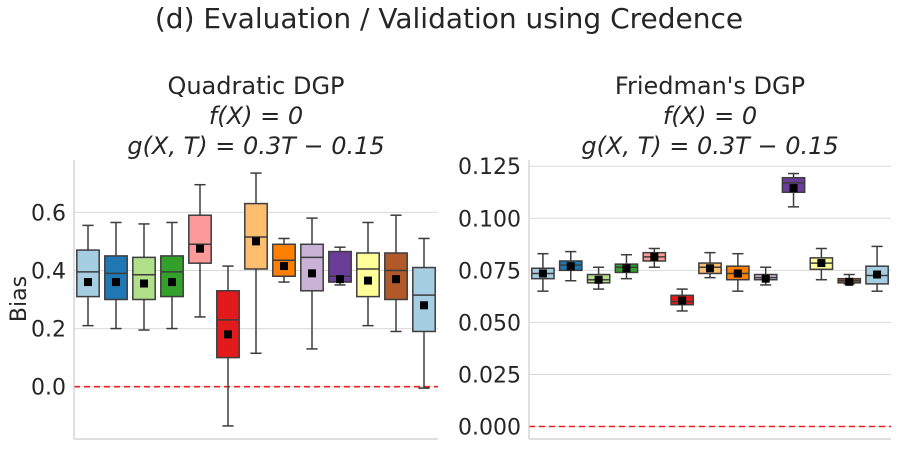  I want to click on panel-1-ytick-label-3: 0.075, so click(489, 271).